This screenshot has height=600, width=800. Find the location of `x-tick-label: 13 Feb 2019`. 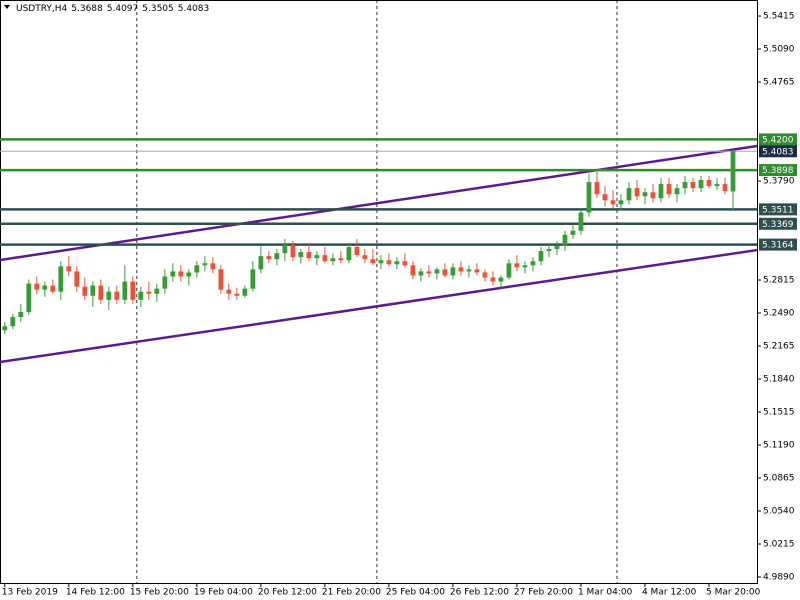

x-tick-label: 13 Feb 2019 is located at coordinates (30, 593).